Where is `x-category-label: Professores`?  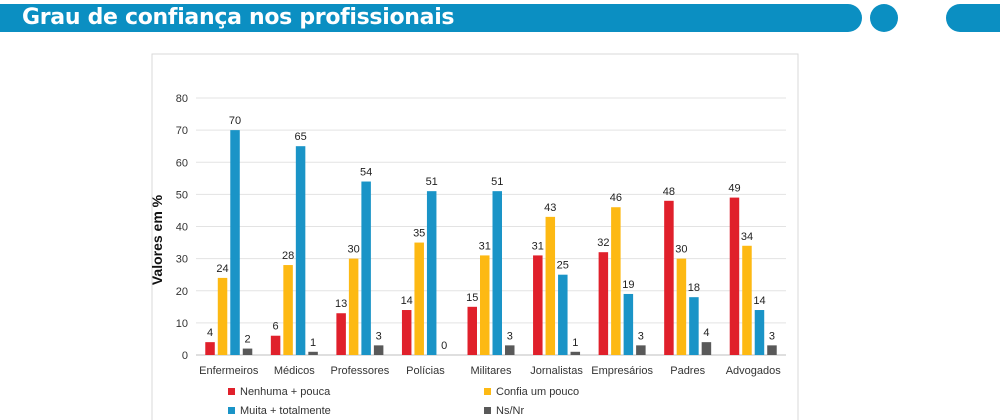 x-category-label: Professores is located at coordinates (360, 371).